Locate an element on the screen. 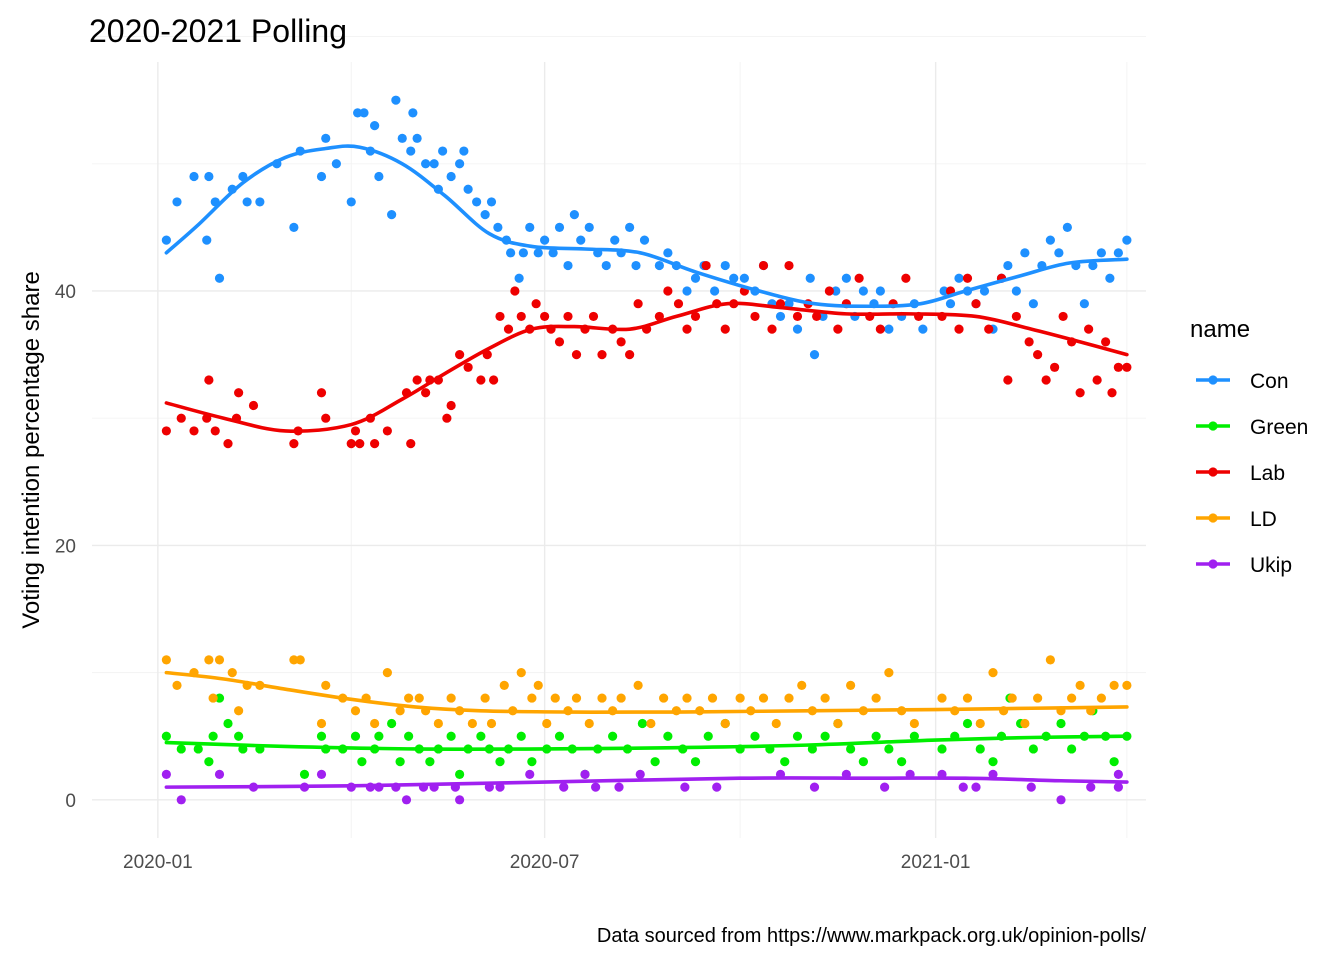 The height and width of the screenshot is (960, 1344). legend-label: Green is located at coordinates (1279, 427).